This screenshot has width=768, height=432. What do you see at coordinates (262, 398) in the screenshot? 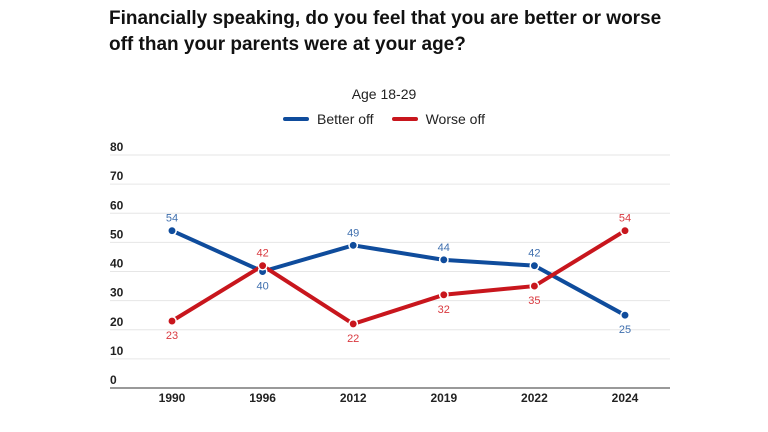
I see `x-tick-1996: 1996` at bounding box center [262, 398].